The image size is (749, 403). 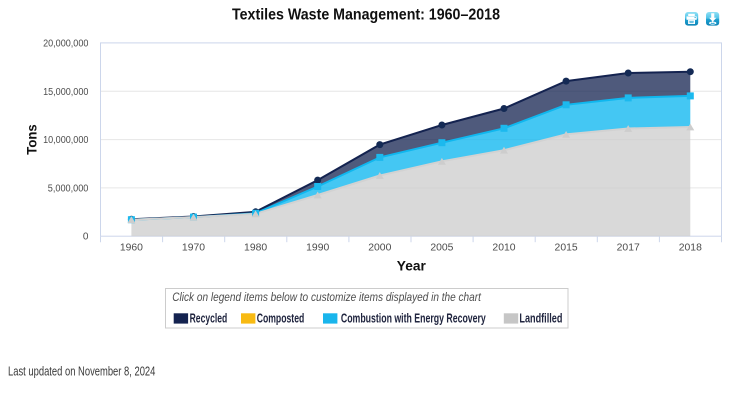 I want to click on svg-text:Textiles Waste Management: 196: Textiles Waste Management: 1960–2018, so click(x=366, y=14).